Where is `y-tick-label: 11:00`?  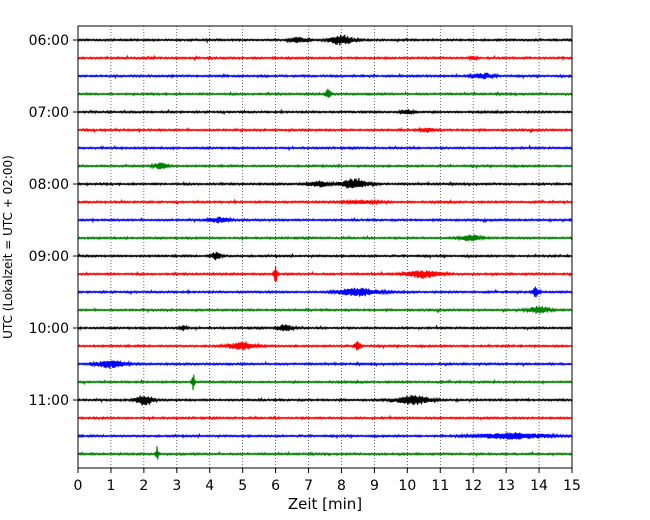
y-tick-label: 11:00 is located at coordinates (49, 401).